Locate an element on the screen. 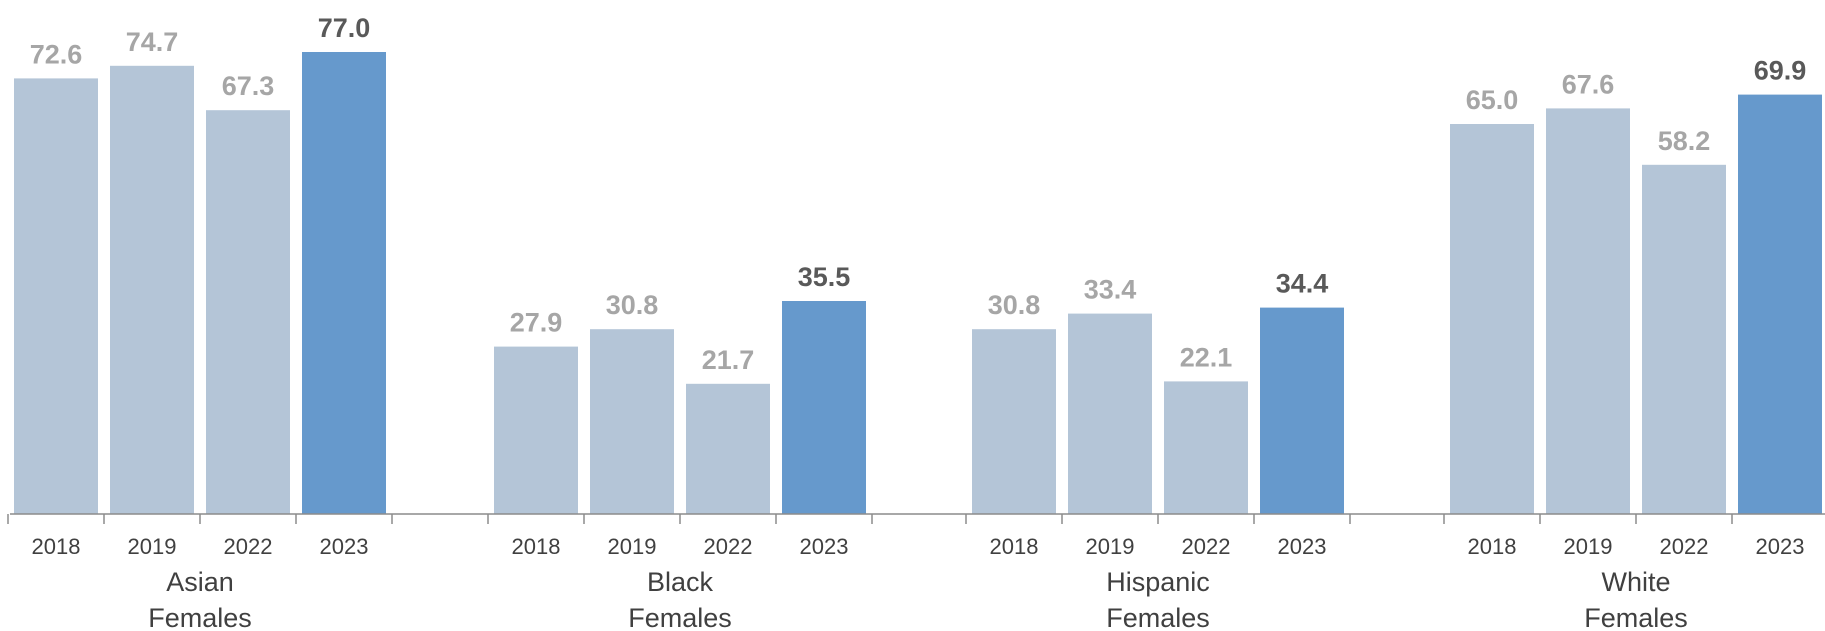 Image resolution: width=1825 pixels, height=631 pixels. value-label: 35.5 is located at coordinates (824, 277).